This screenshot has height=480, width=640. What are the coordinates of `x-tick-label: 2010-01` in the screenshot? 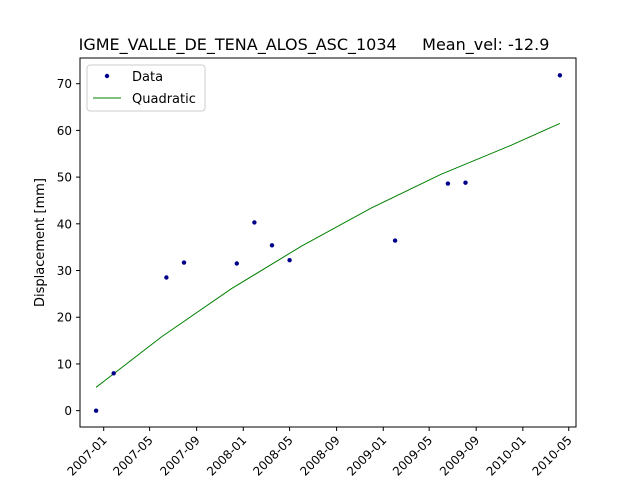 It's located at (506, 455).